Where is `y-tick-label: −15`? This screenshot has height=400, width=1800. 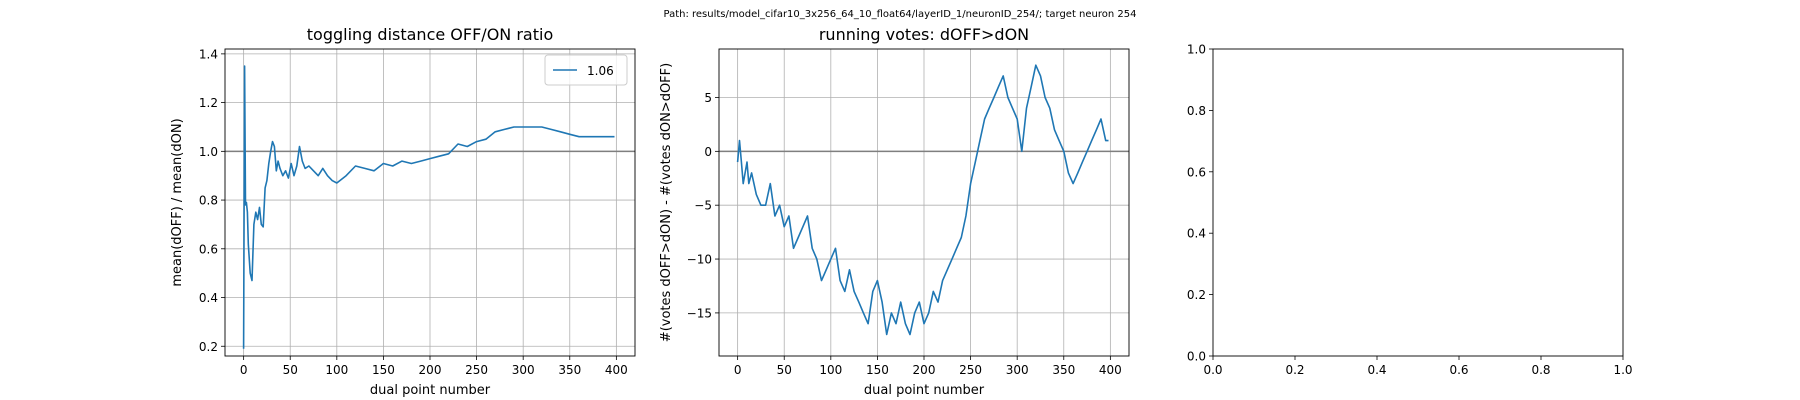
y-tick-label: −15 is located at coordinates (699, 313).